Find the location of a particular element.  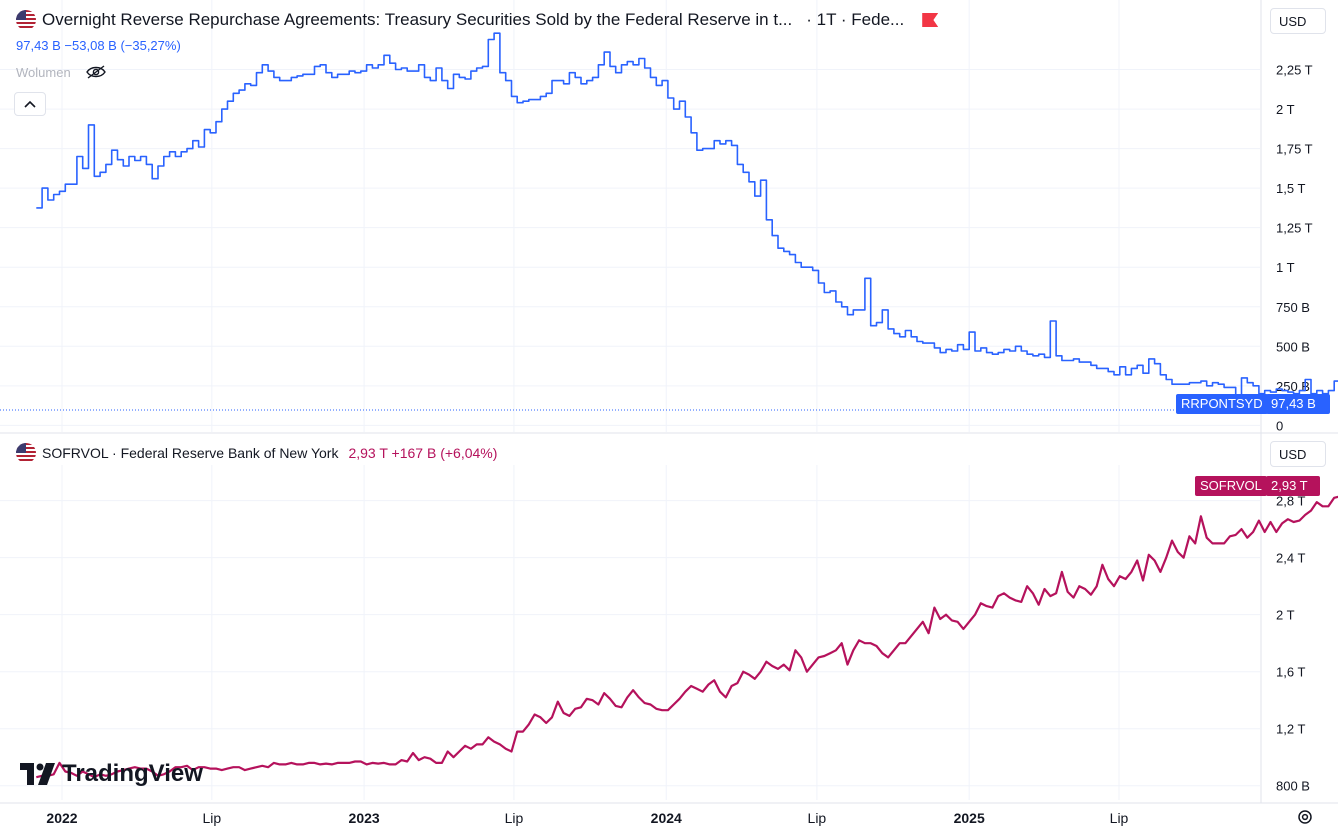

rrp-symbol-tag: RRPONTSYD is located at coordinates (1222, 404).